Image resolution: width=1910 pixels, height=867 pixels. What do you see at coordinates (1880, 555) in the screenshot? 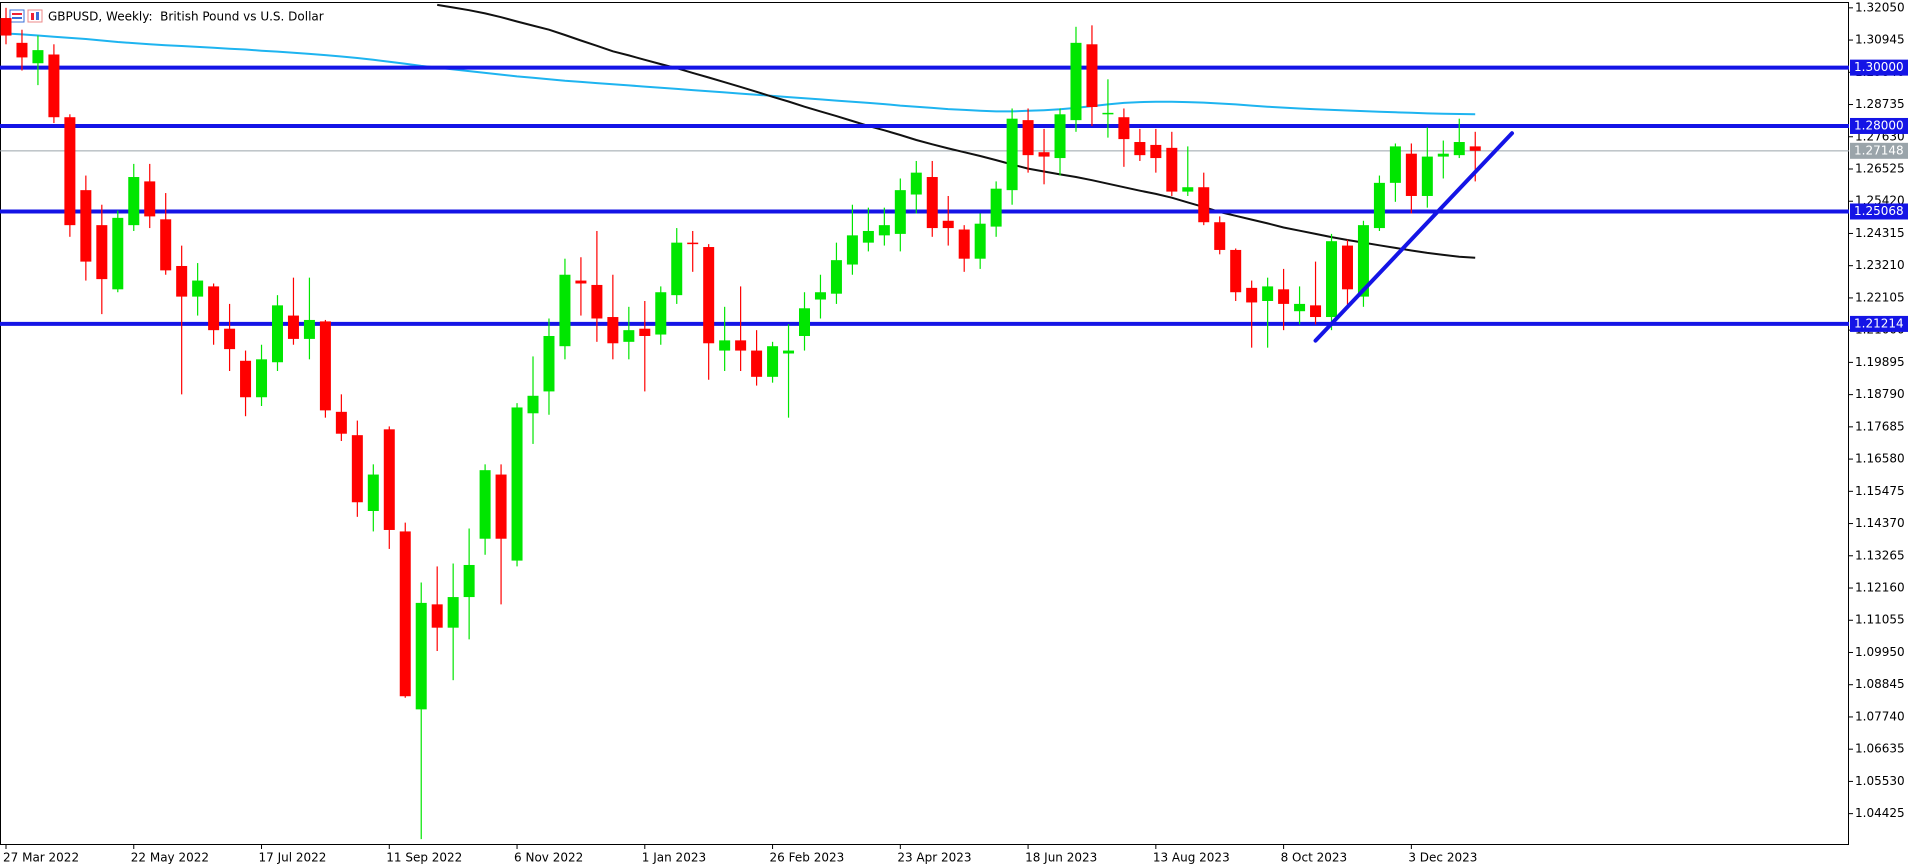
I see `y-tick-label: 1.13265` at bounding box center [1880, 555].